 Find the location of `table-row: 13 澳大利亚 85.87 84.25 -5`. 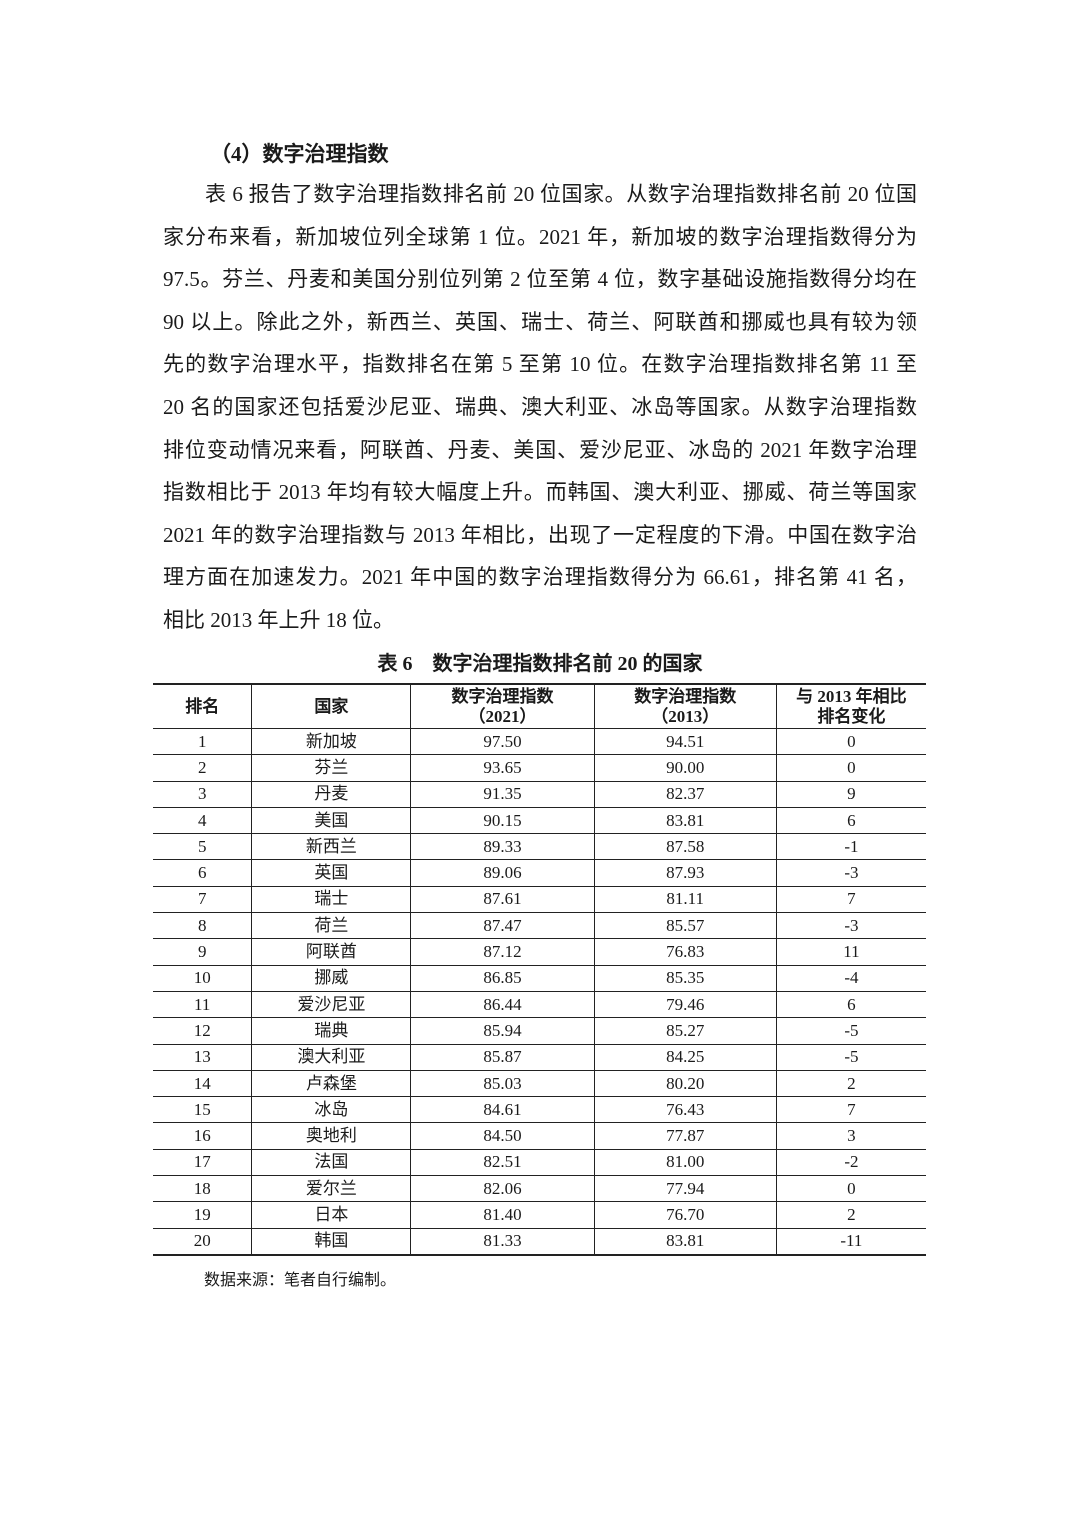

table-row: 13 澳大利亚 85.87 84.25 -5 is located at coordinates (539, 1057).